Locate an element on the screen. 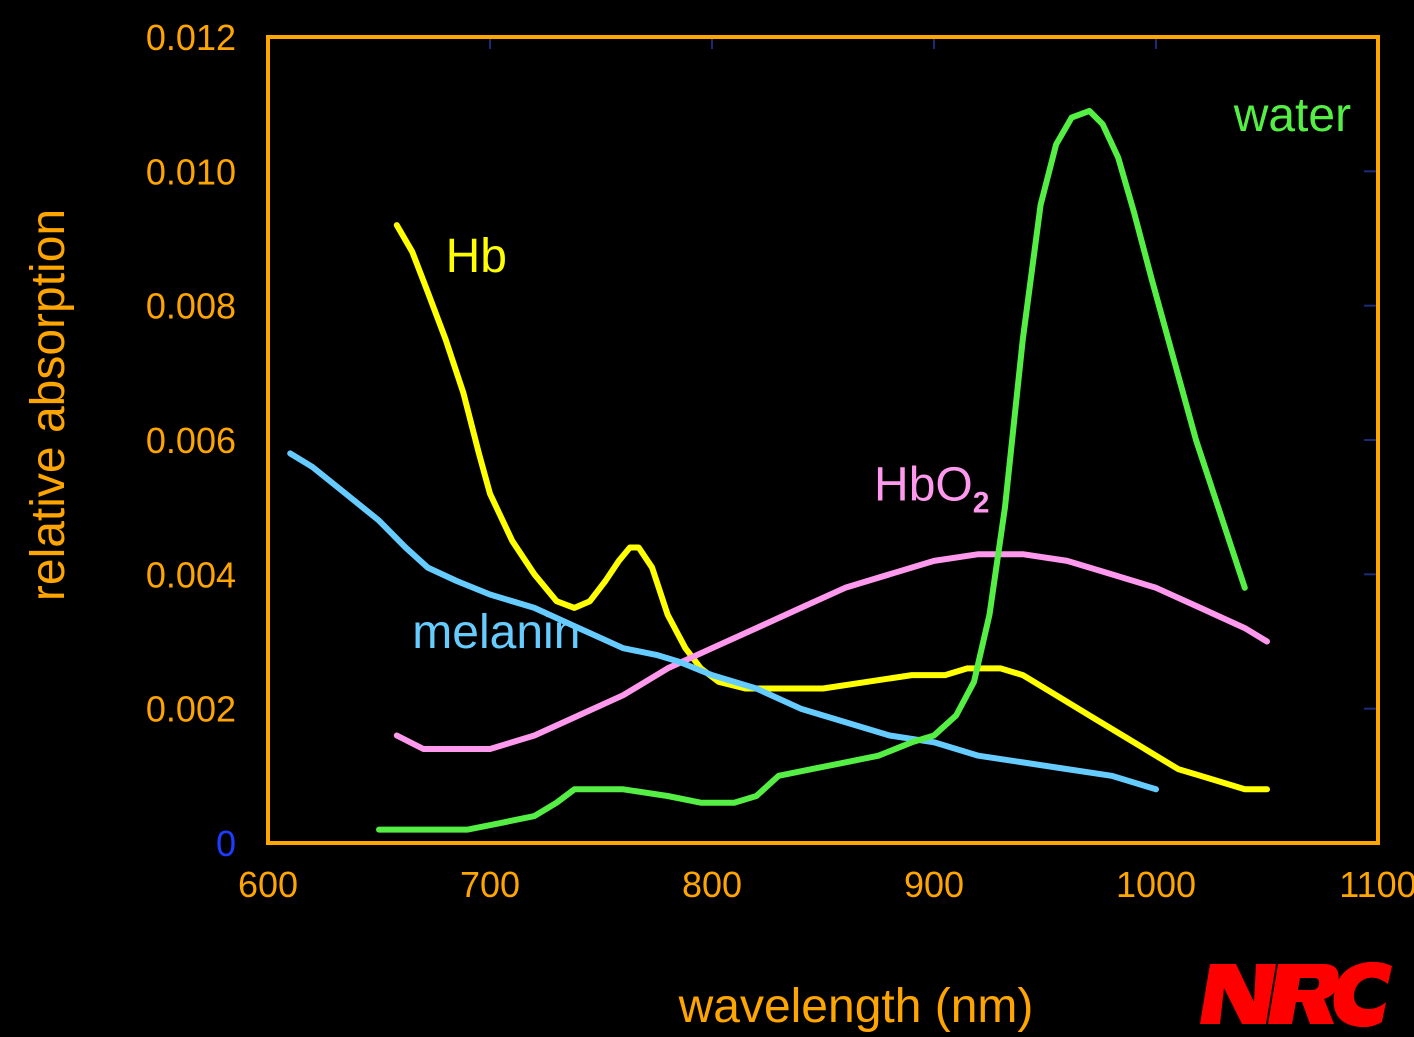 Image resolution: width=1414 pixels, height=1037 pixels. logo-letter-r is located at coordinates (1303, 994).